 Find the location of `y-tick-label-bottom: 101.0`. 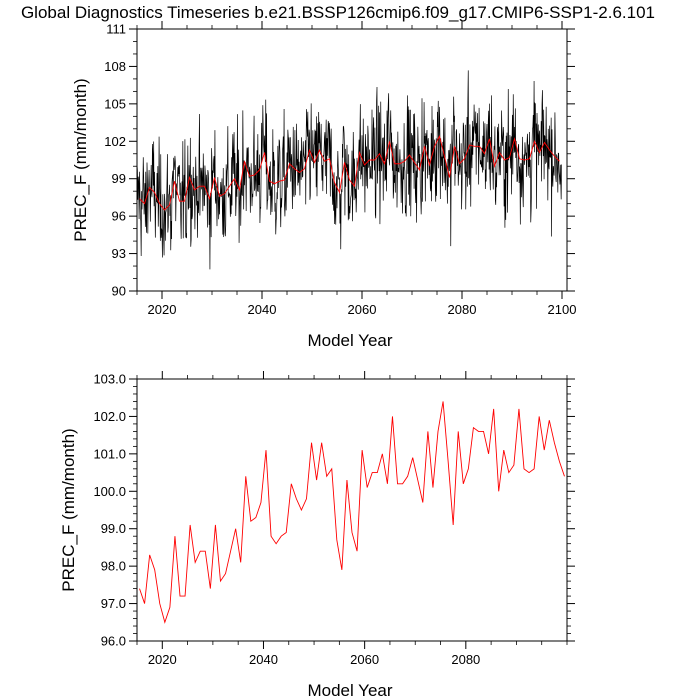

y-tick-label-bottom: 101.0 is located at coordinates (109, 453).